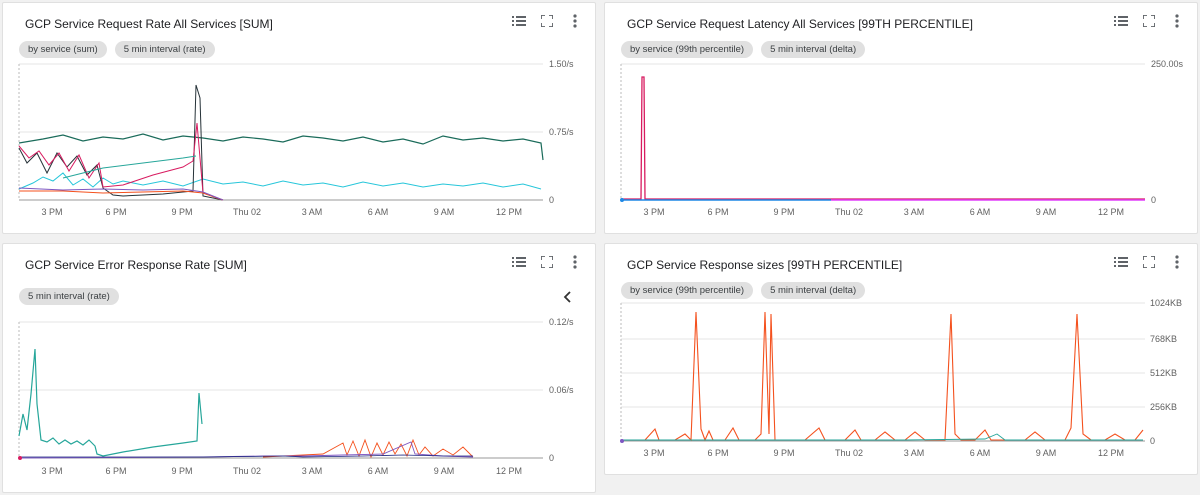 Image resolution: width=1200 pixels, height=495 pixels. What do you see at coordinates (561, 64) in the screenshot?
I see `y-tick-label: 1.50/s` at bounding box center [561, 64].